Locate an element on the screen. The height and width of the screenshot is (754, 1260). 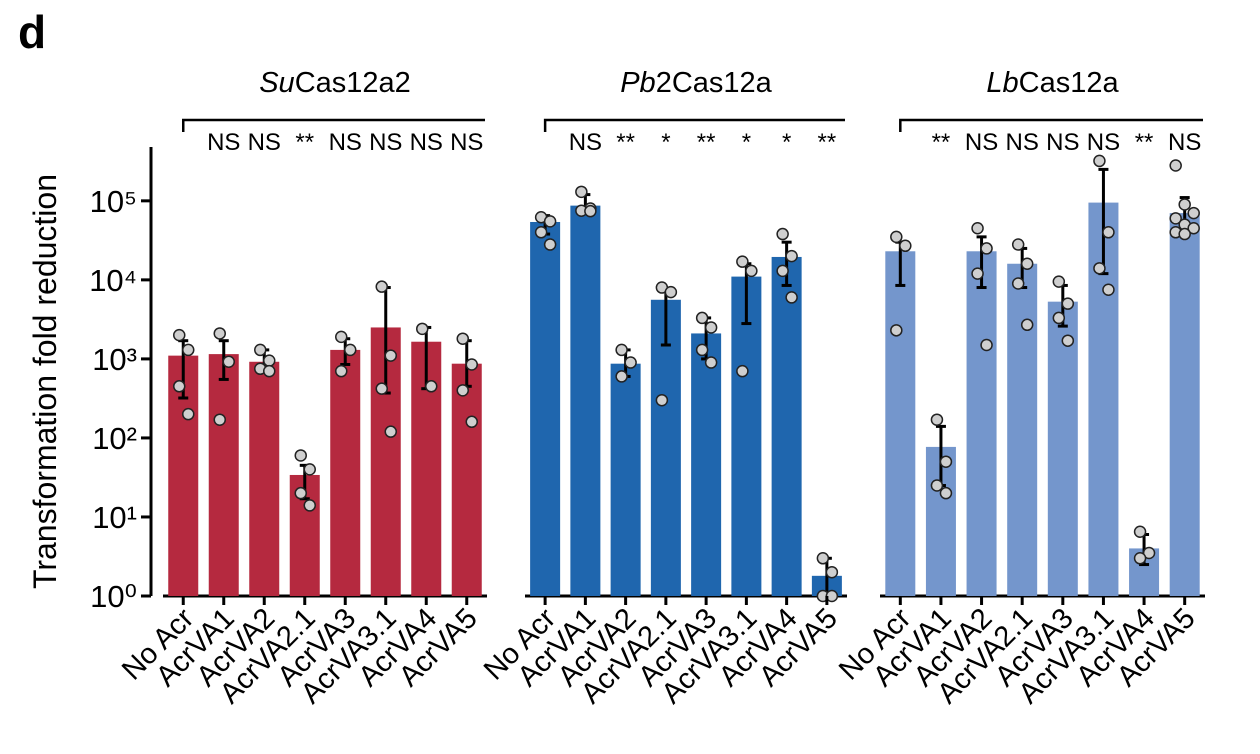
y-tick-label: 10⁴ is located at coordinates (113, 280).